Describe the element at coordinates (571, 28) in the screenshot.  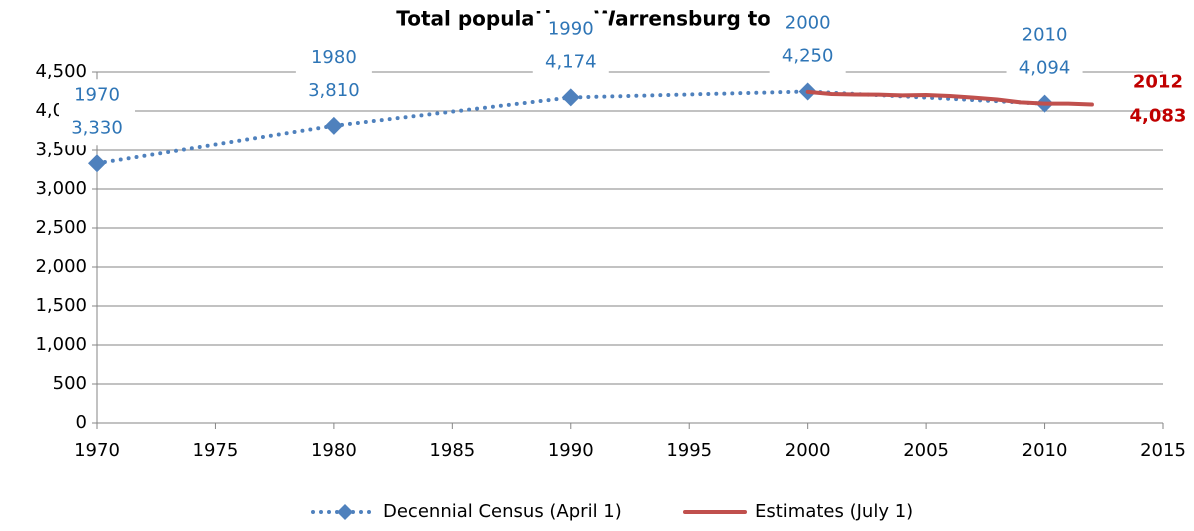
I see `data-label-year: 1990` at that location.